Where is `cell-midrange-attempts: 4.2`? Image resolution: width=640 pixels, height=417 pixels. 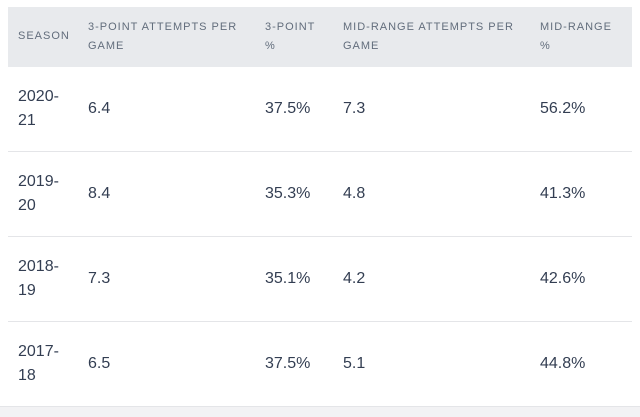
cell-midrange-attempts: 4.2 is located at coordinates (441, 279).